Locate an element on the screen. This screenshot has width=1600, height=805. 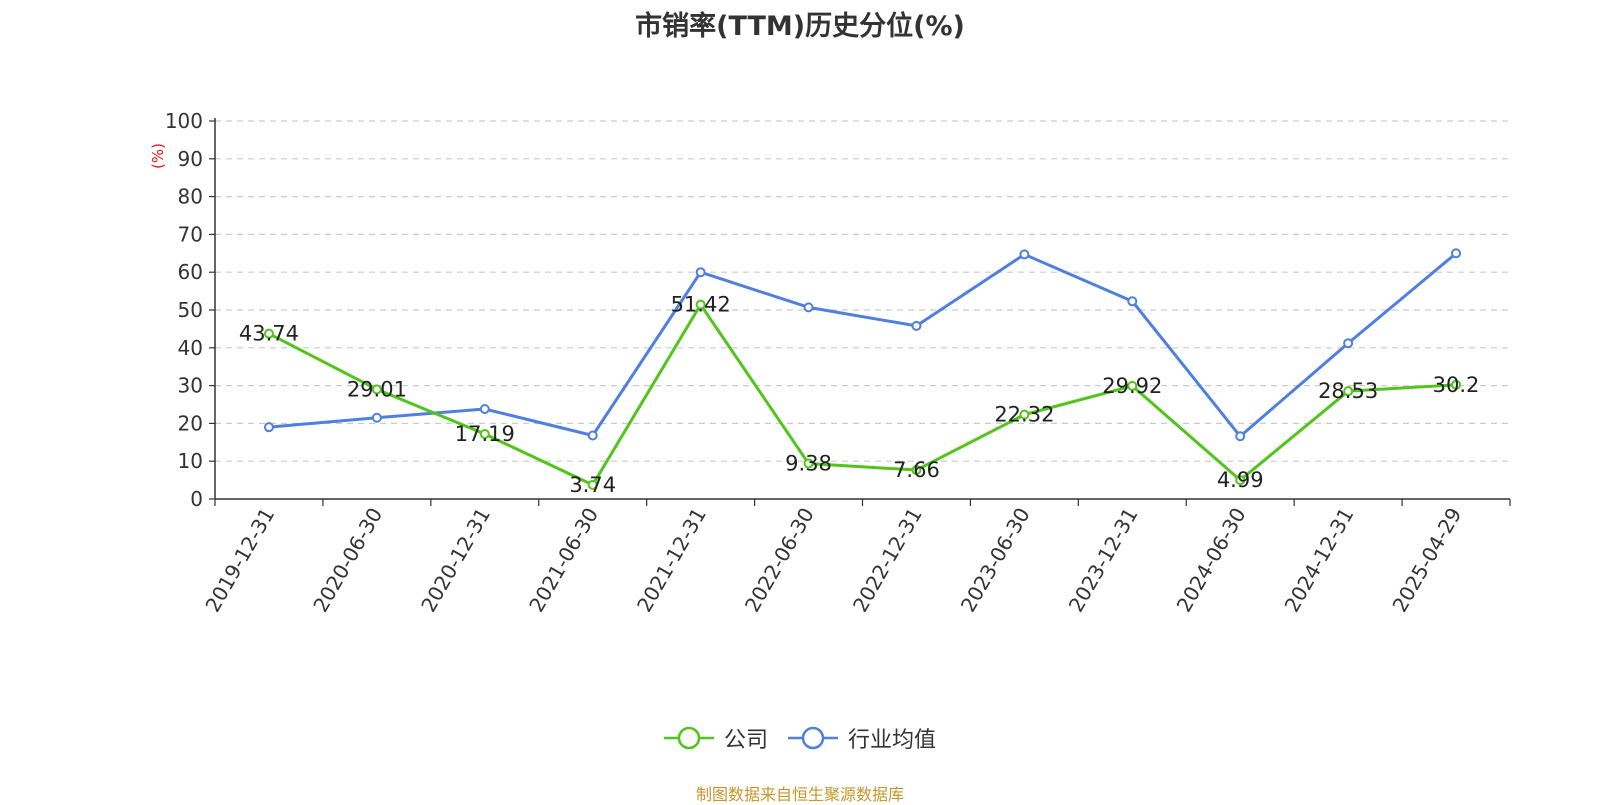
data-label: 29.01 is located at coordinates (377, 389).